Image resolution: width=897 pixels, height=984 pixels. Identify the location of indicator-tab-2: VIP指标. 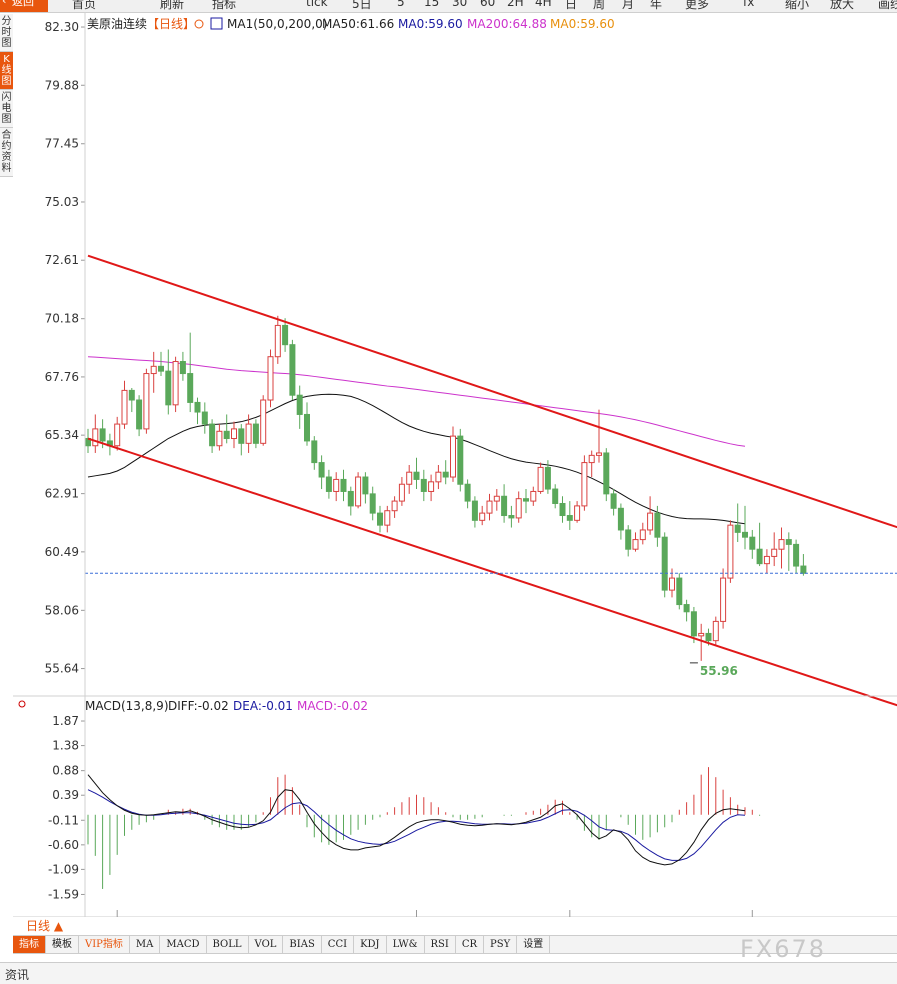
(104, 944).